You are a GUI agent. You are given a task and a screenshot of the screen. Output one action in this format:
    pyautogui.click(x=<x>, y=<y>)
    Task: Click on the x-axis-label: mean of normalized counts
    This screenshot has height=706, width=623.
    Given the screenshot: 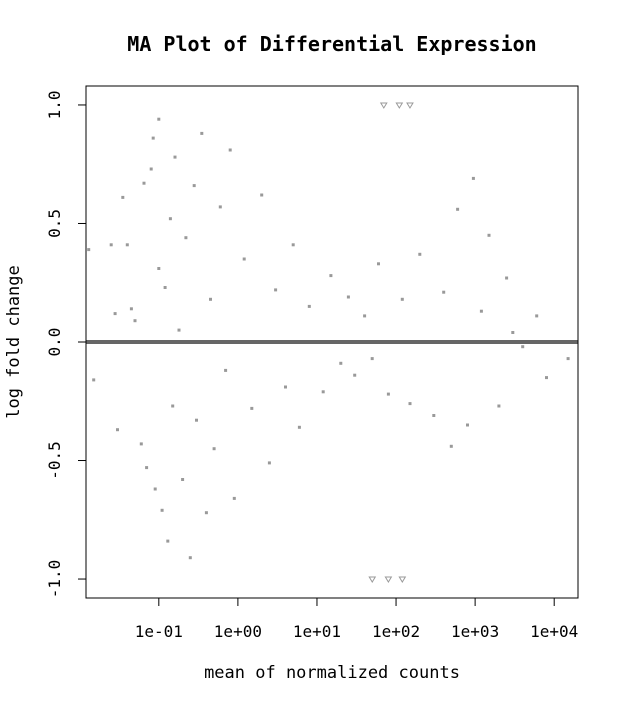 What is the action you would take?
    pyautogui.click(x=332, y=673)
    